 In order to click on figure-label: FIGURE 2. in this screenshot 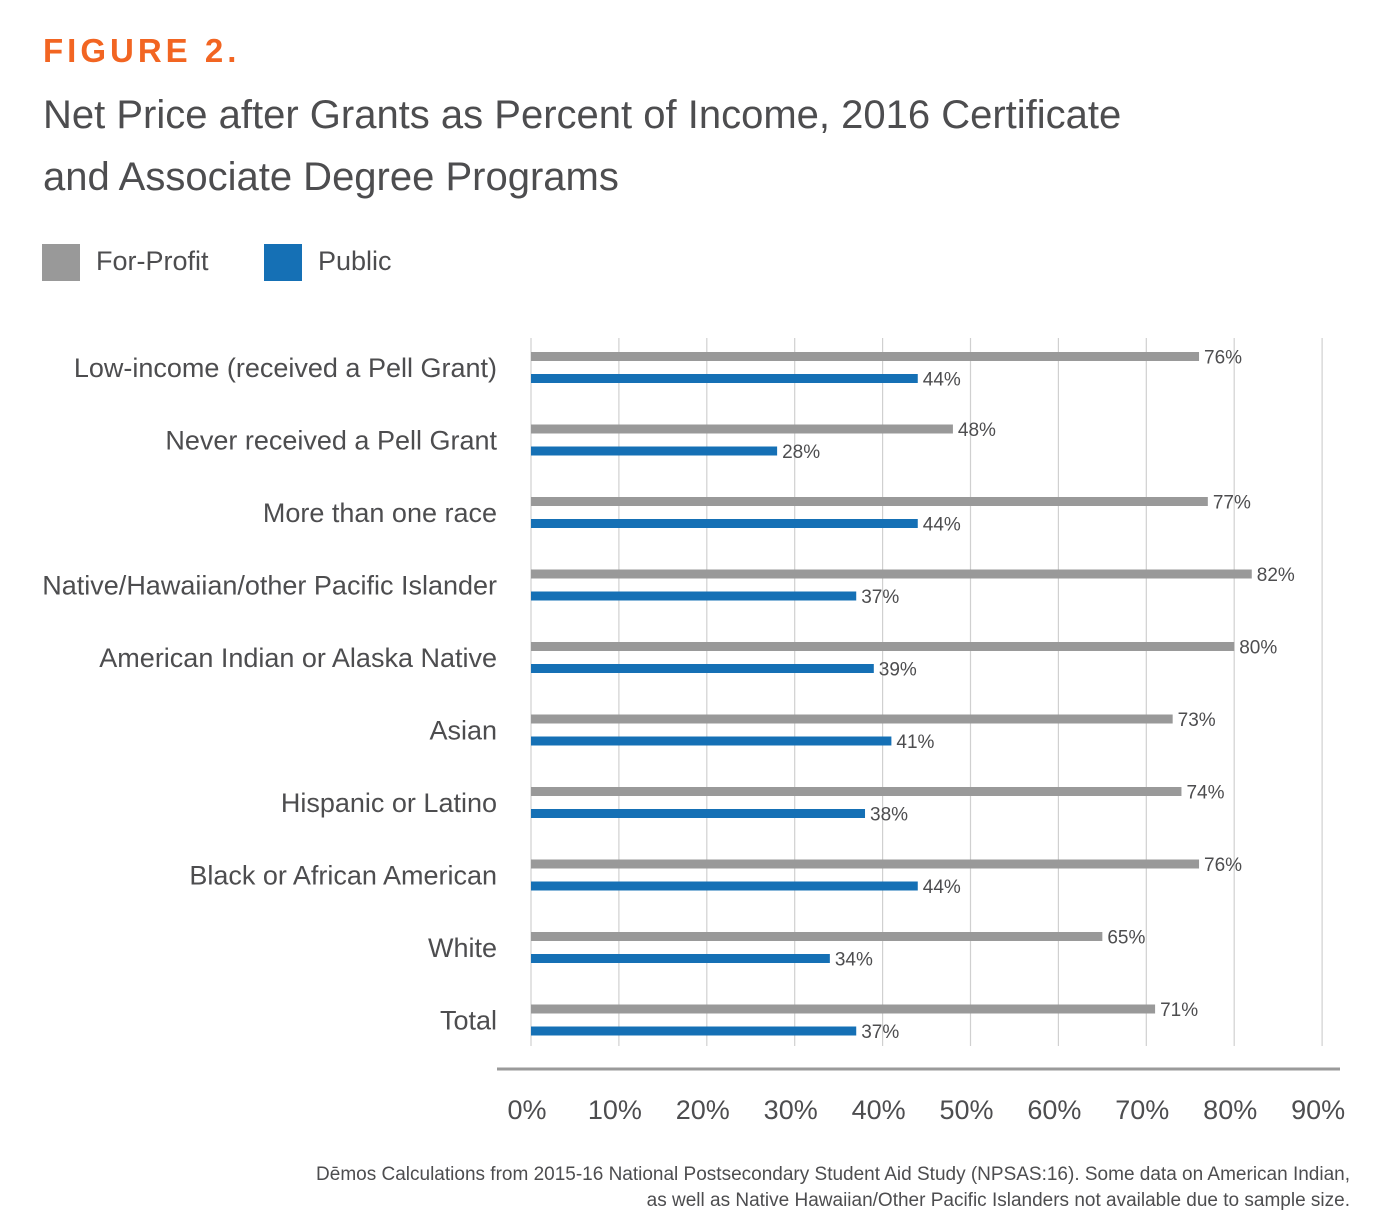, I will do `click(142, 50)`.